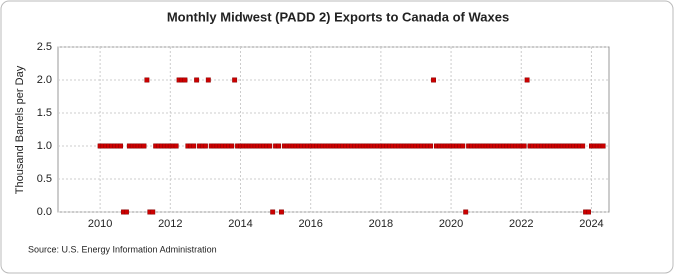  I want to click on y-tick-label: 0.5, so click(44, 179).